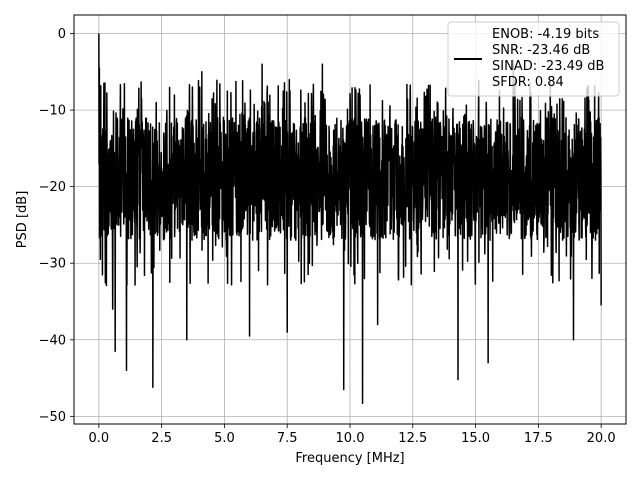 The width and height of the screenshot is (640, 484). What do you see at coordinates (52, 264) in the screenshot?
I see `y-tick-label: −30` at bounding box center [52, 264].